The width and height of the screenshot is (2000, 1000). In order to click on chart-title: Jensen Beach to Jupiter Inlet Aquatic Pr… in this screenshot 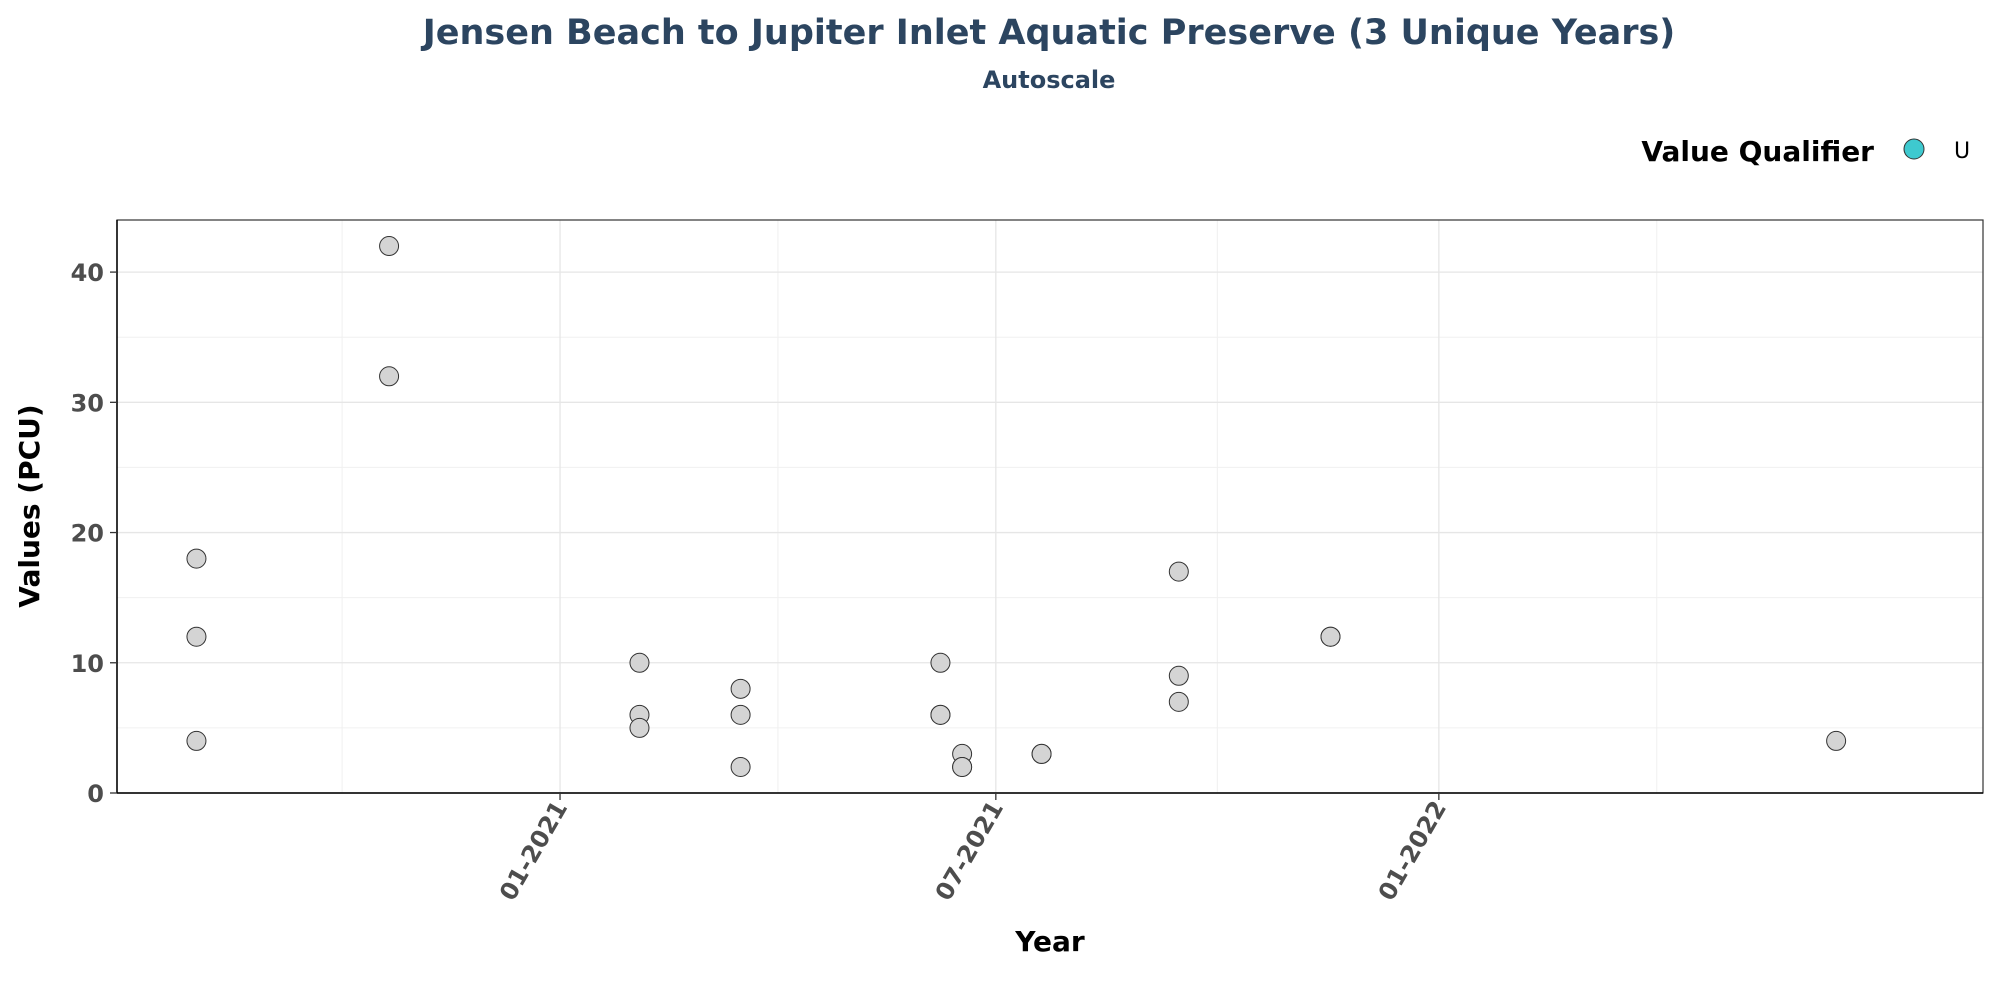, I will do `click(1048, 33)`.